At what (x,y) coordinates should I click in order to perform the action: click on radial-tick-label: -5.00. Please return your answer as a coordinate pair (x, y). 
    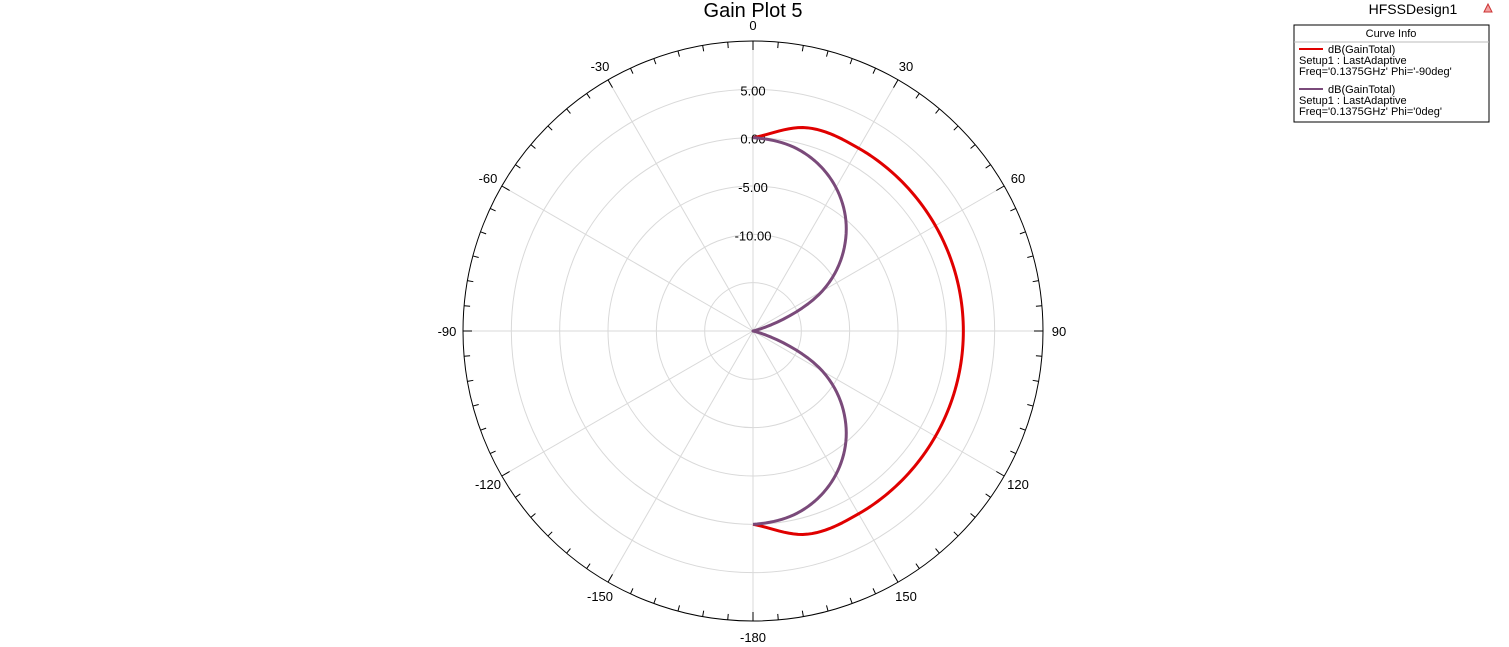
    Looking at the image, I should click on (753, 187).